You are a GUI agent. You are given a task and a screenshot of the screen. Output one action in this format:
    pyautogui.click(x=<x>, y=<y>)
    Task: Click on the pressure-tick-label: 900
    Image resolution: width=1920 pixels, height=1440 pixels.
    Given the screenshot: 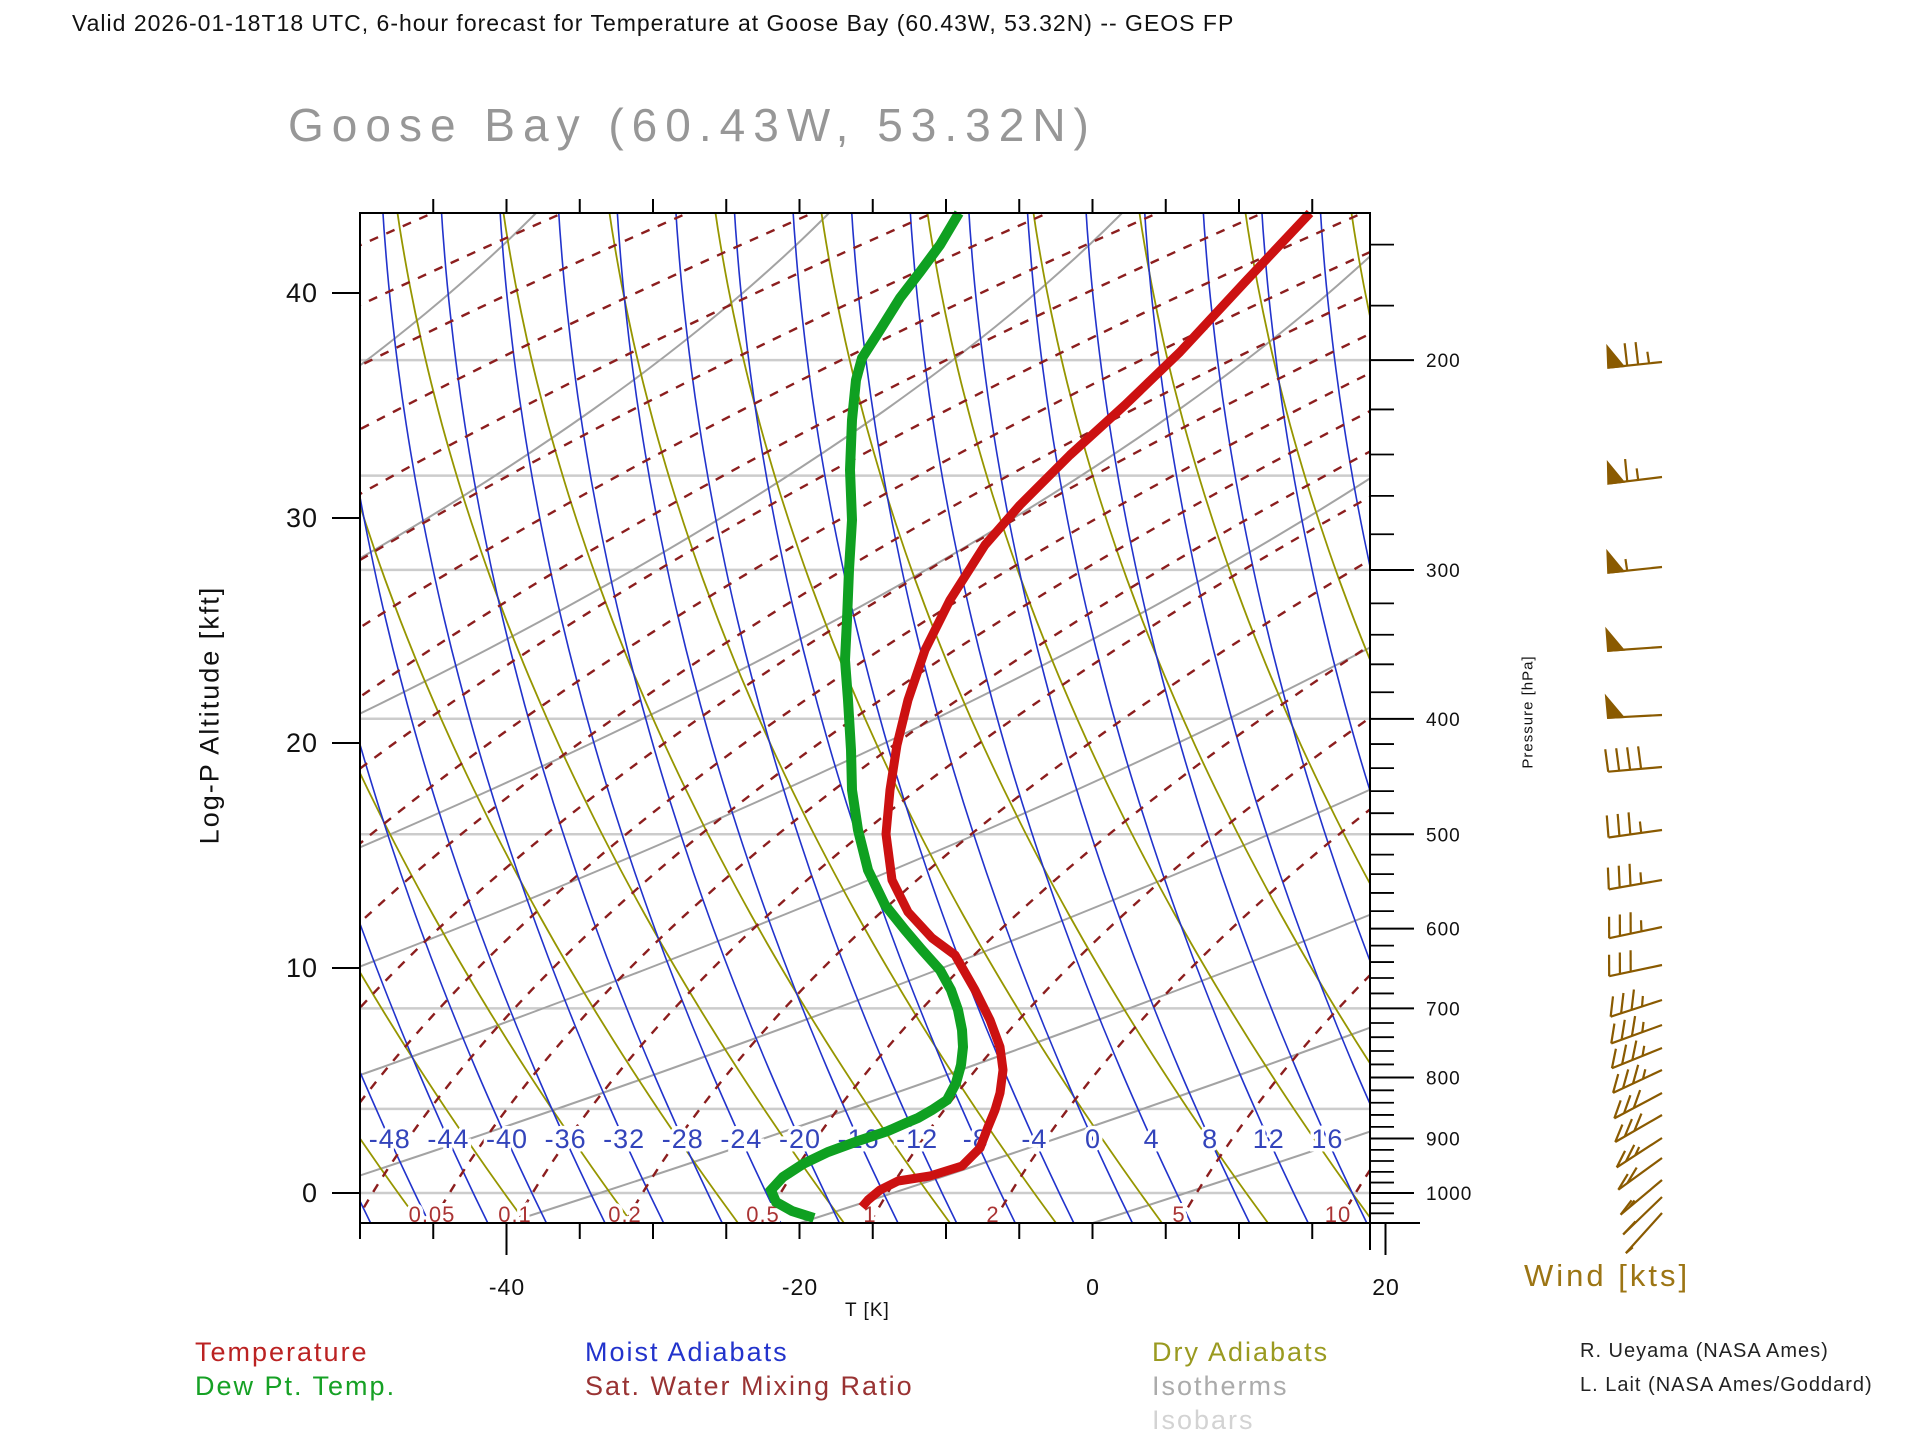 What is the action you would take?
    pyautogui.click(x=1443, y=1139)
    